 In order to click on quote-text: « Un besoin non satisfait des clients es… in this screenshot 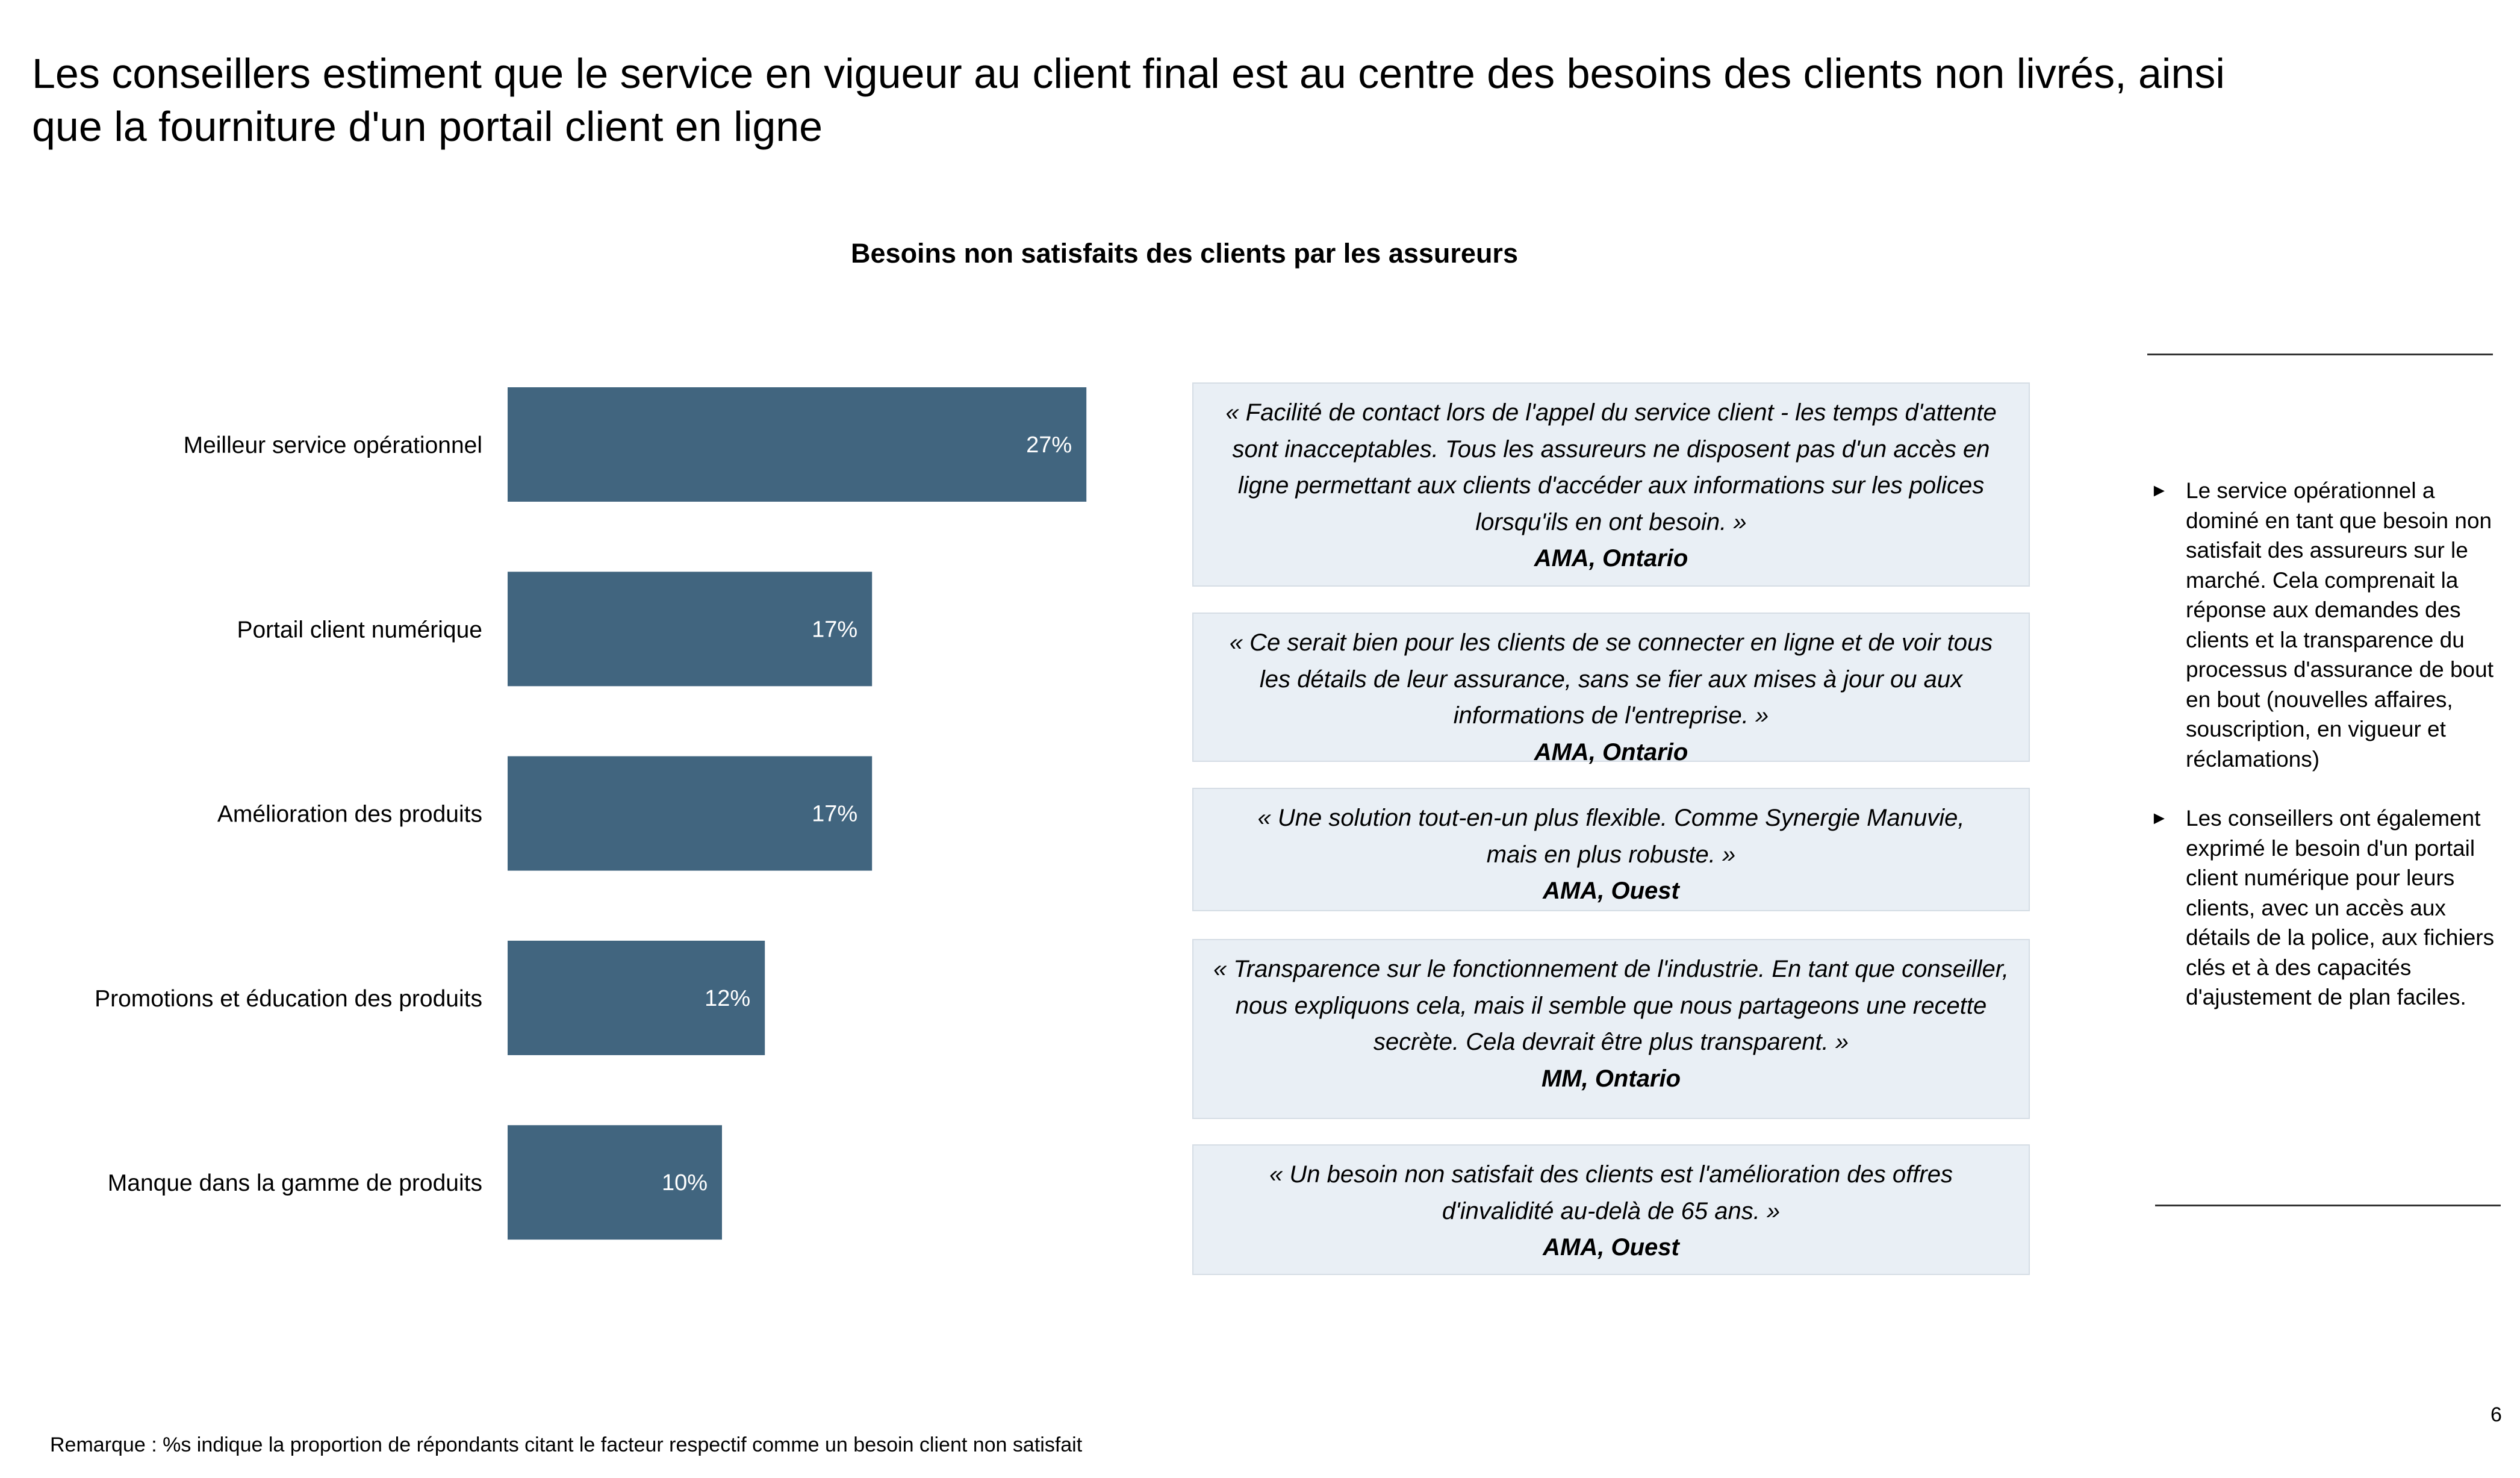, I will do `click(1611, 1193)`.